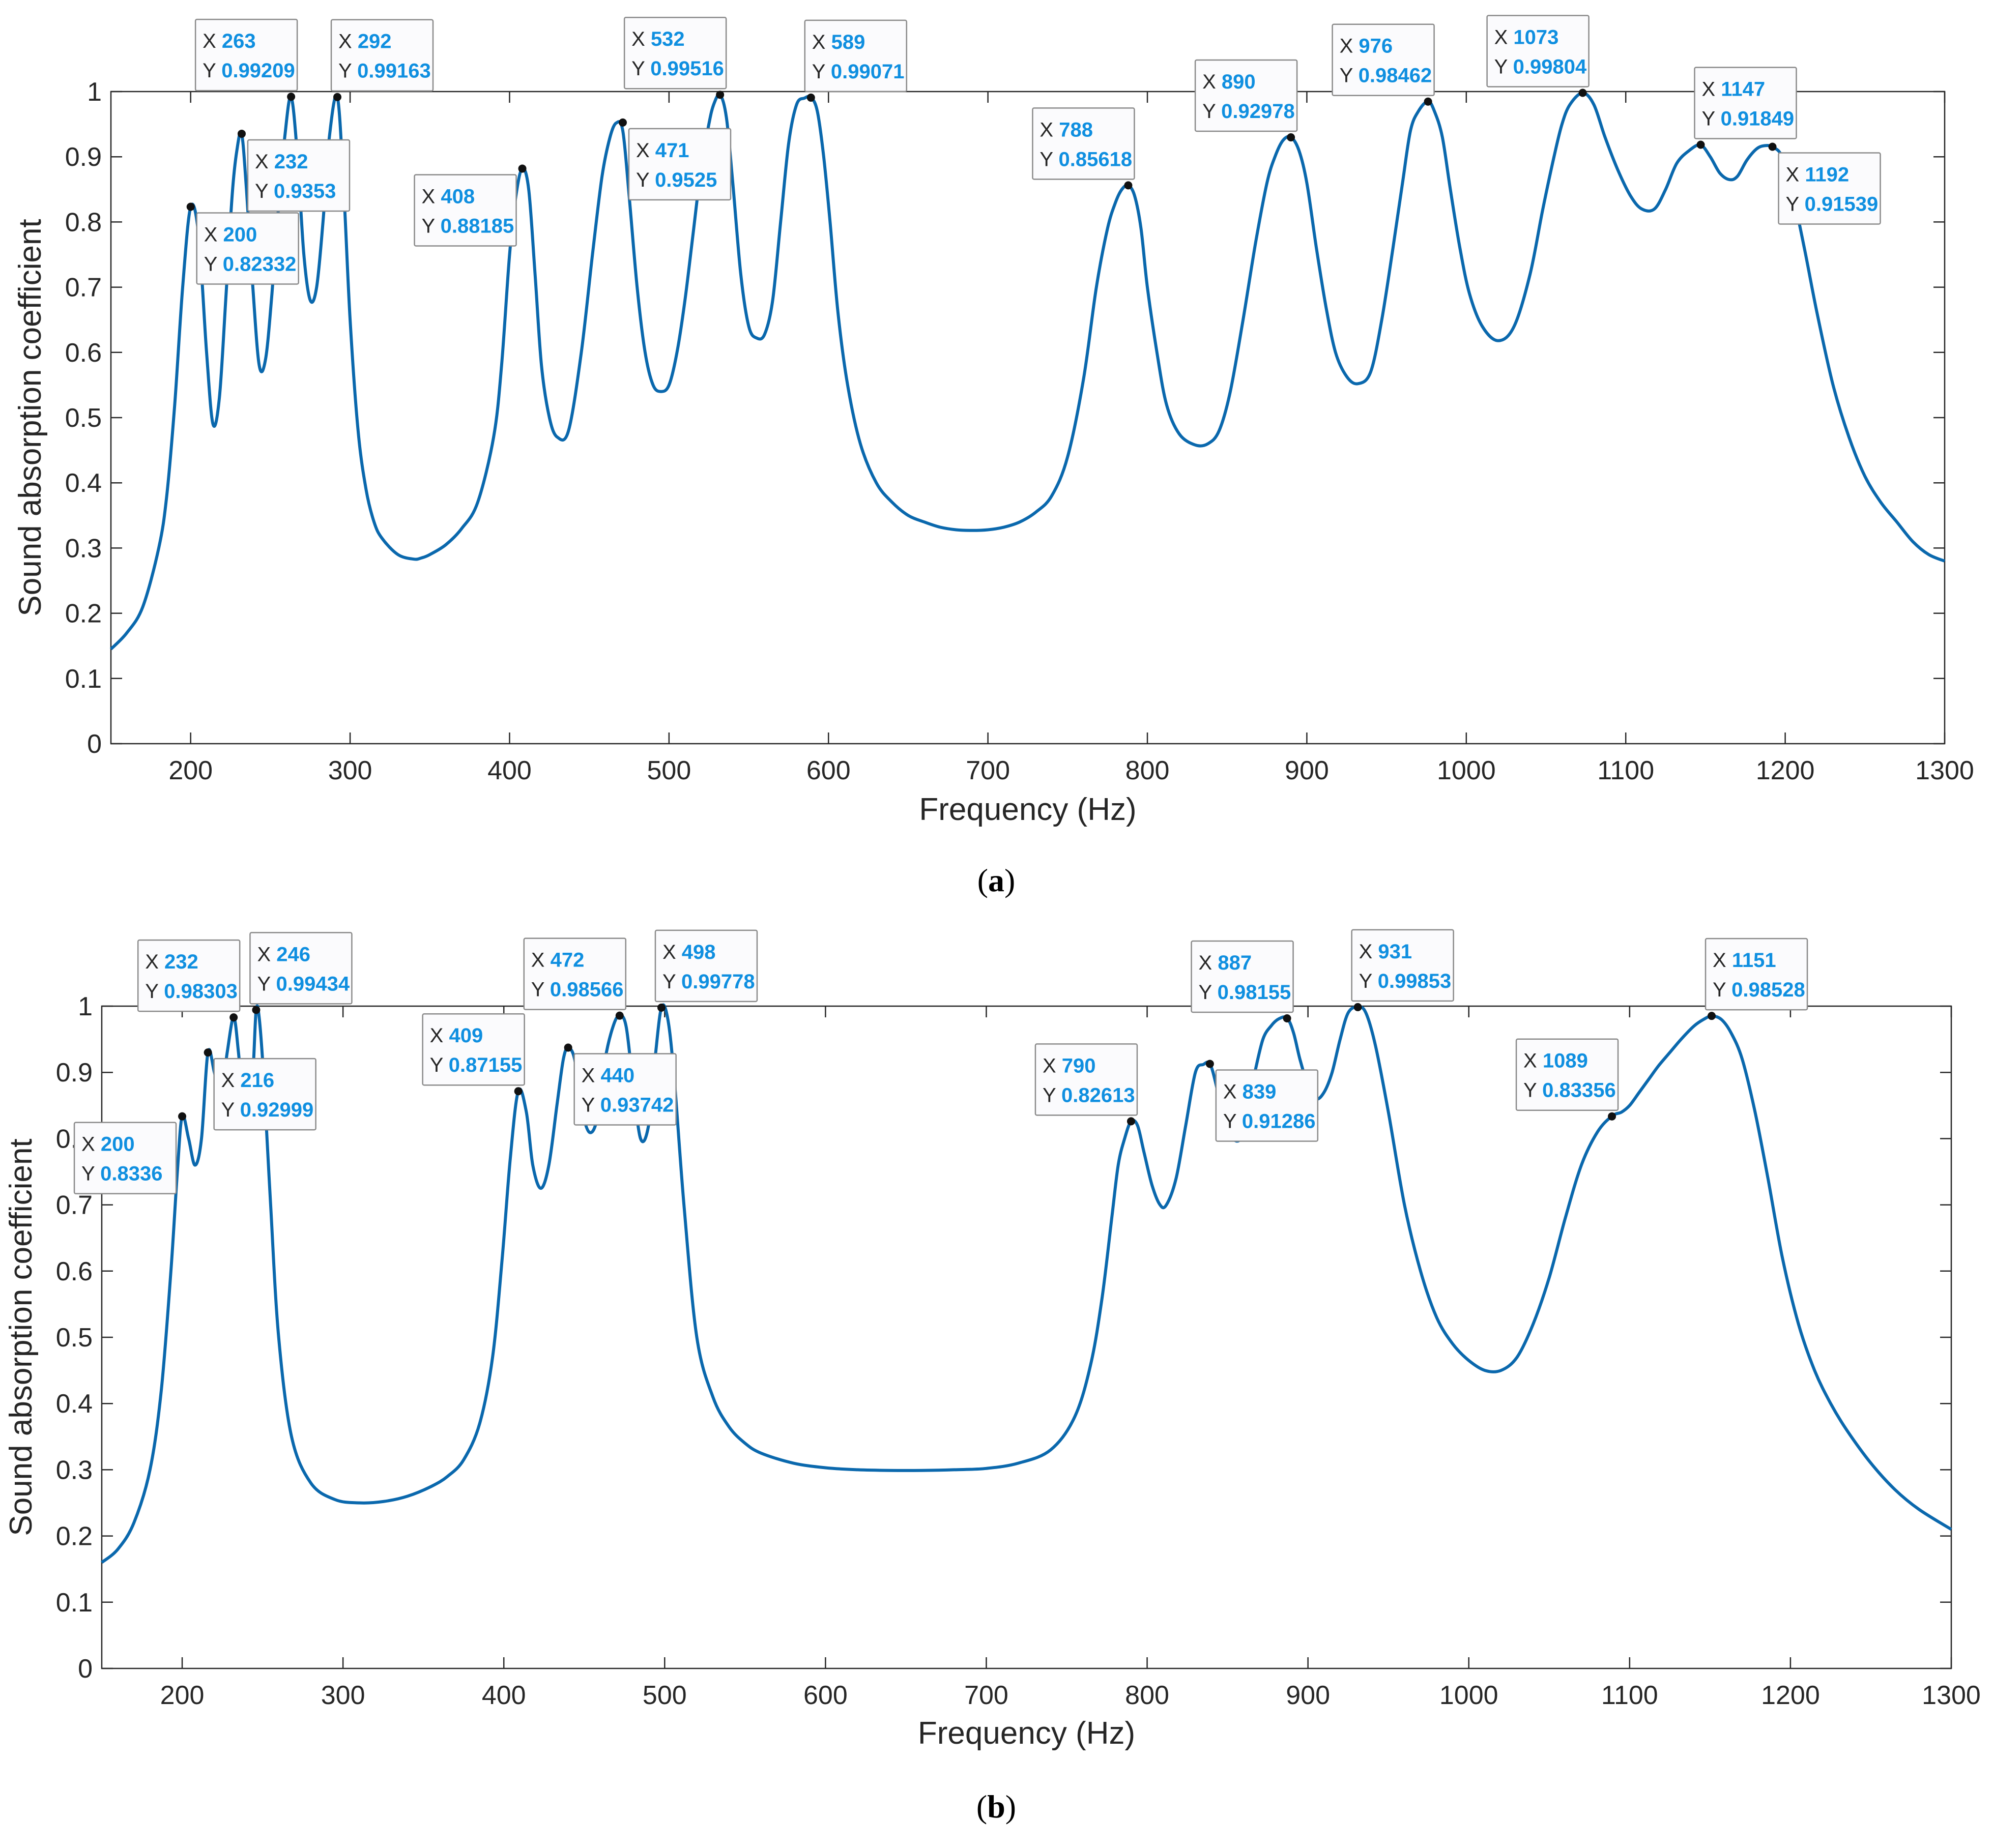  What do you see at coordinates (1415, 981) in the screenshot?
I see `datatip-y-value: 0.99853` at bounding box center [1415, 981].